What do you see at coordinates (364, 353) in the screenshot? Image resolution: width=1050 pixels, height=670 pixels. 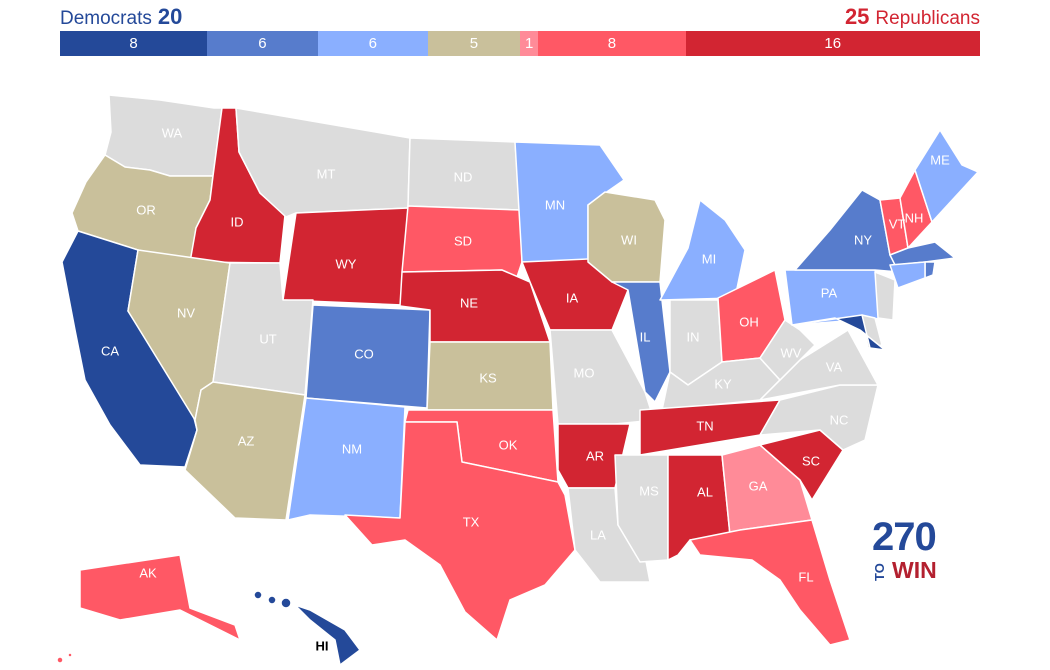 I see `state-label-co: CO` at bounding box center [364, 353].